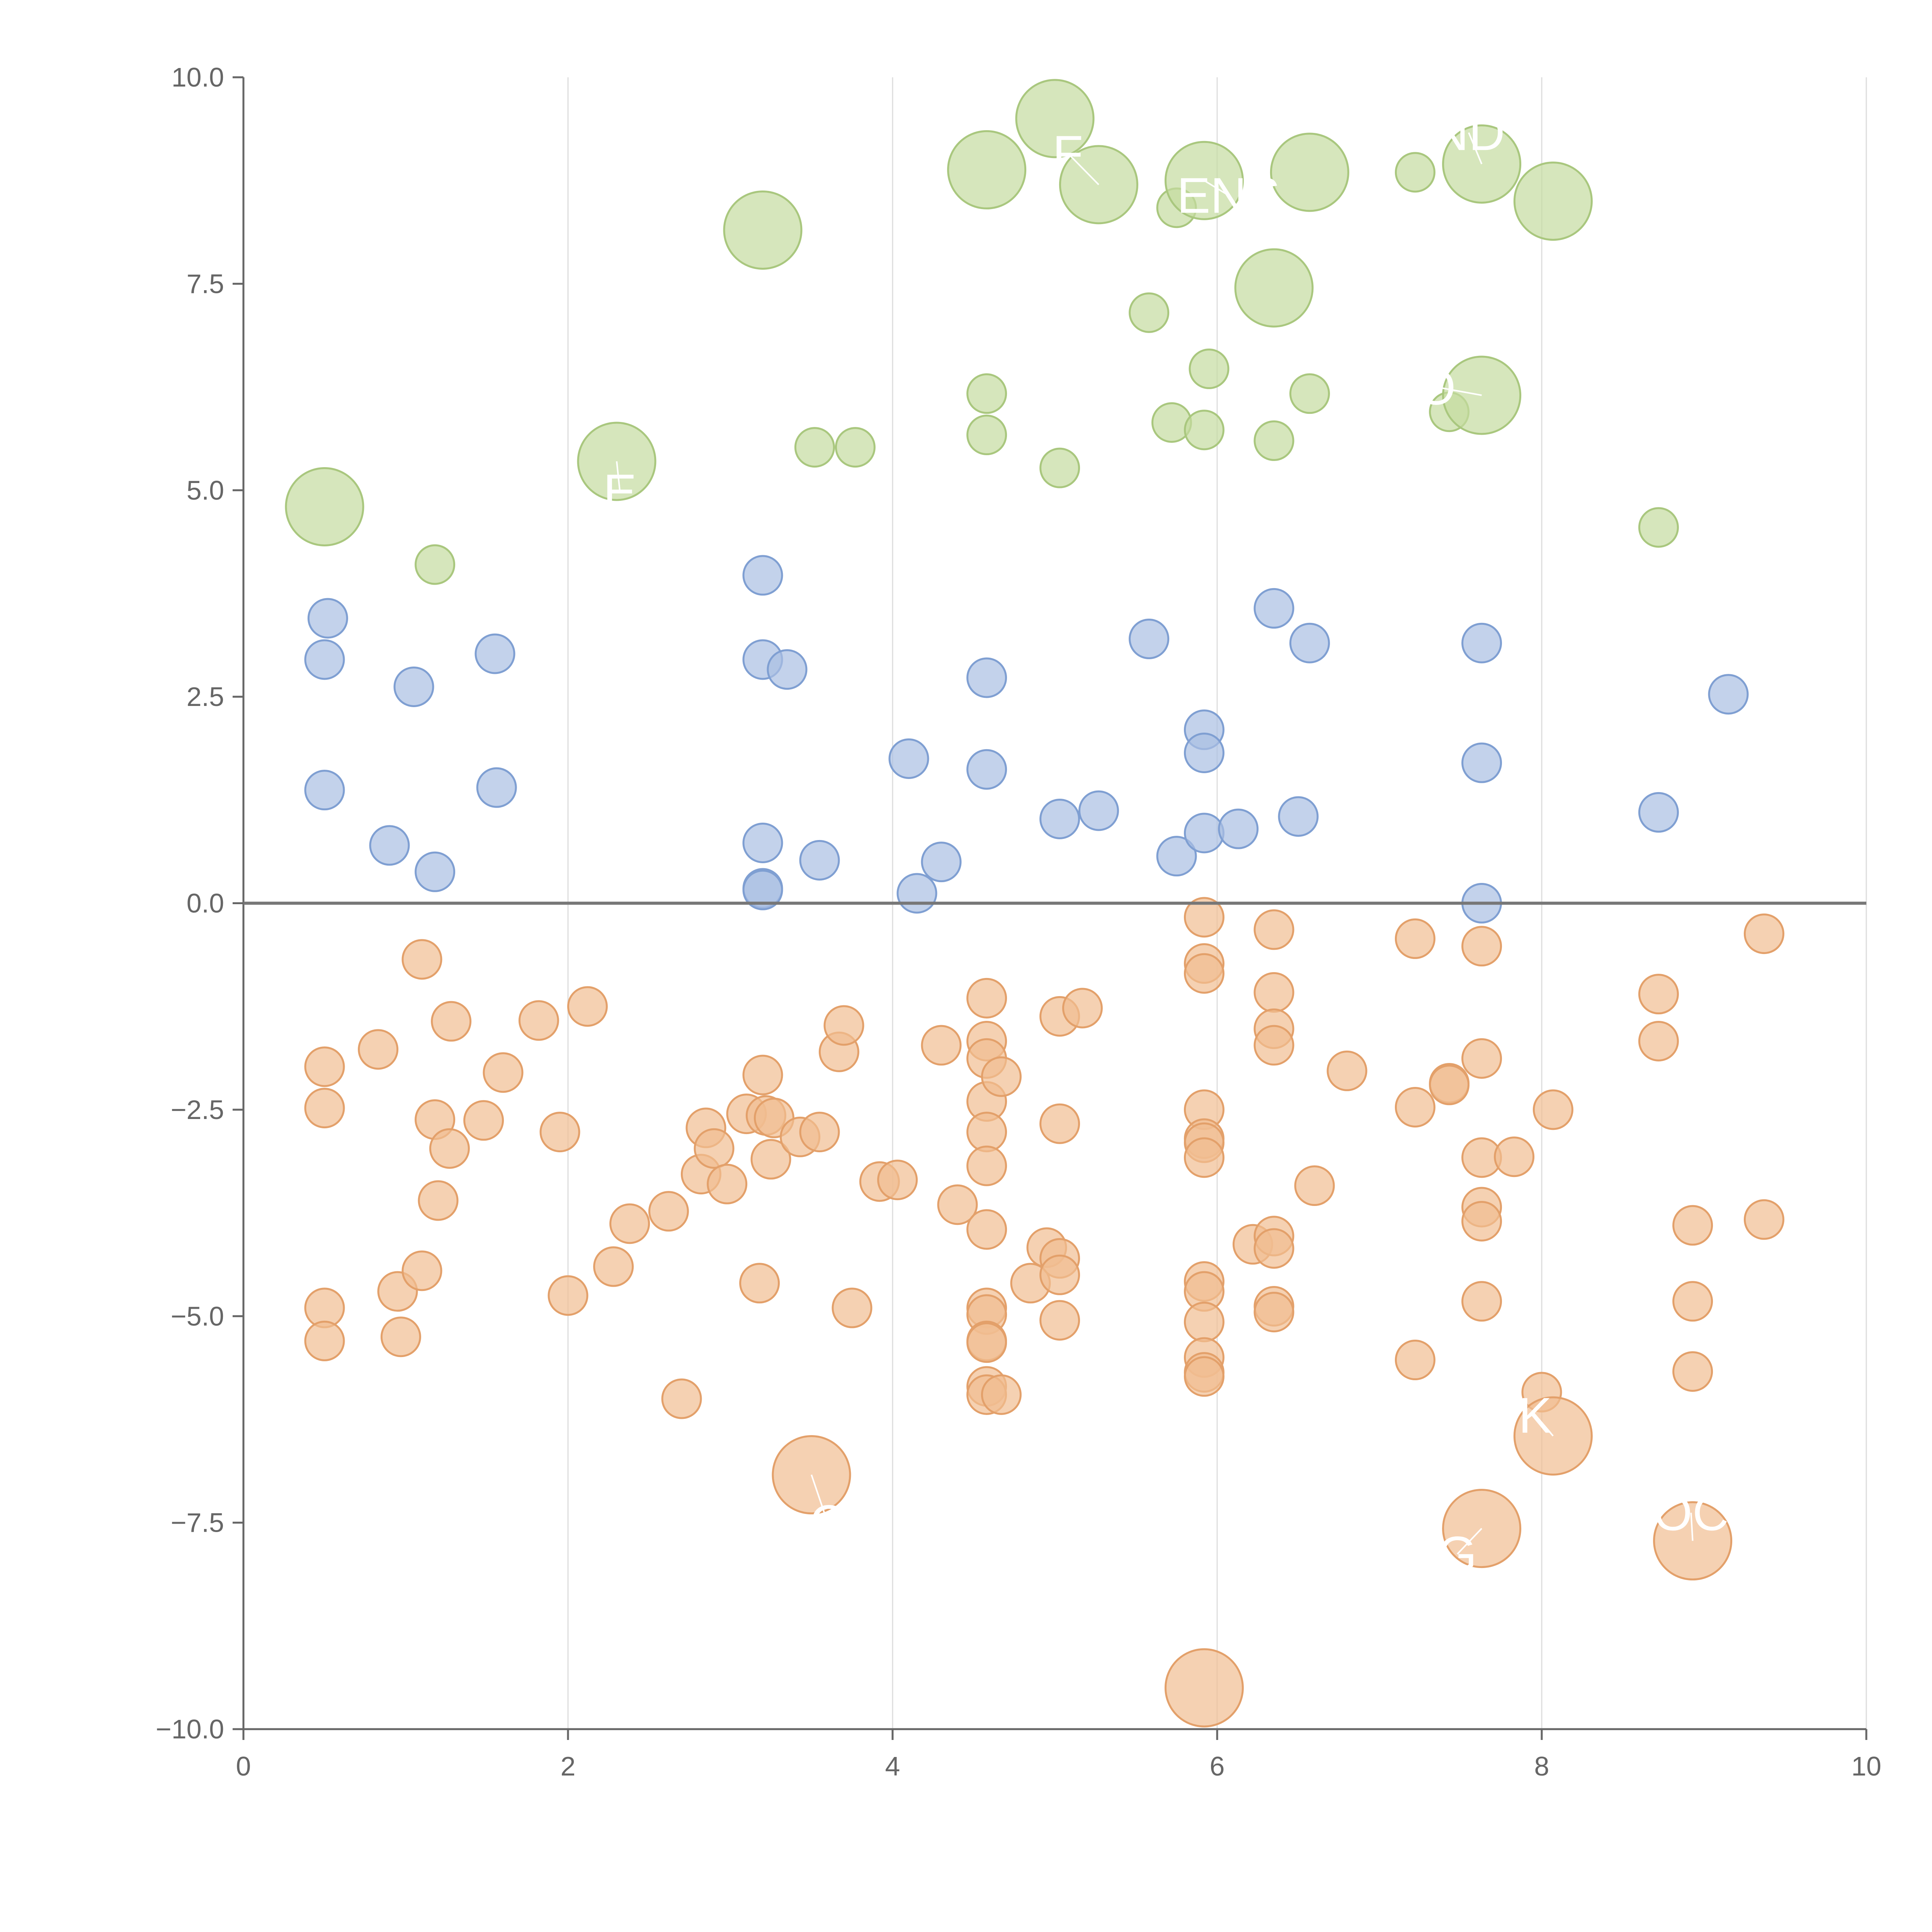 The width and height of the screenshot is (1932, 1932). What do you see at coordinates (198, 77) in the screenshot?
I see `y-tick-label-8: 10.0` at bounding box center [198, 77].